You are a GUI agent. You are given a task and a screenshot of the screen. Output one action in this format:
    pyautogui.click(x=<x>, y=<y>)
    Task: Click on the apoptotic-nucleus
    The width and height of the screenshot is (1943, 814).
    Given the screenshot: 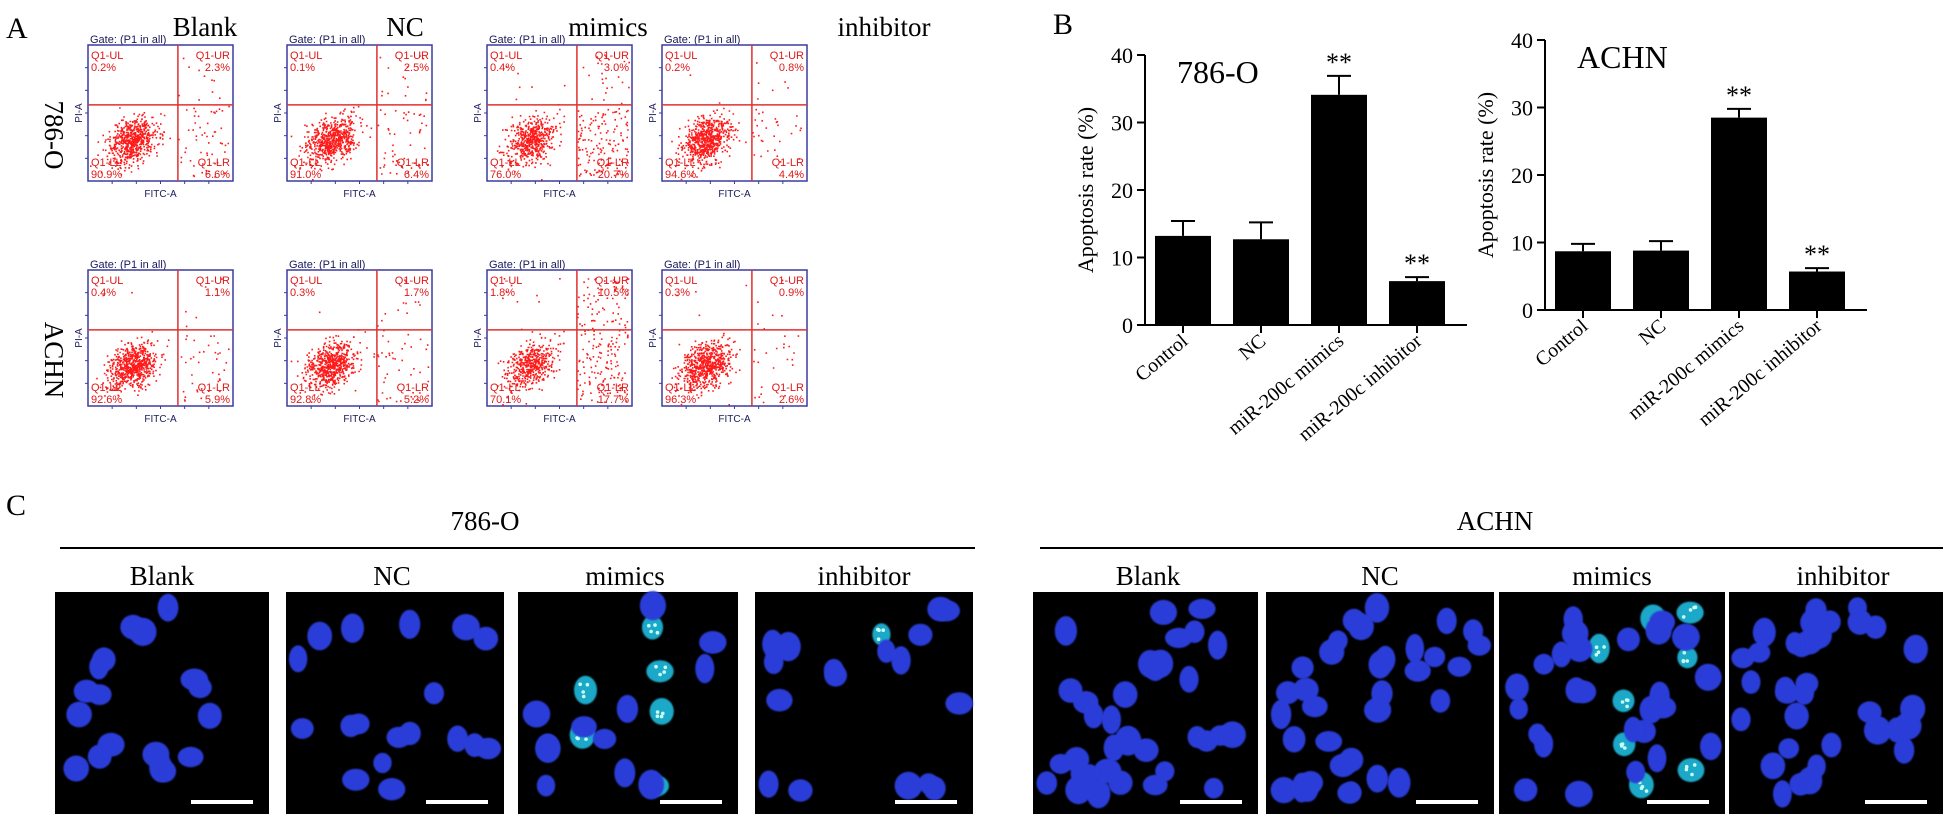 What is the action you would take?
    pyautogui.click(x=585, y=690)
    